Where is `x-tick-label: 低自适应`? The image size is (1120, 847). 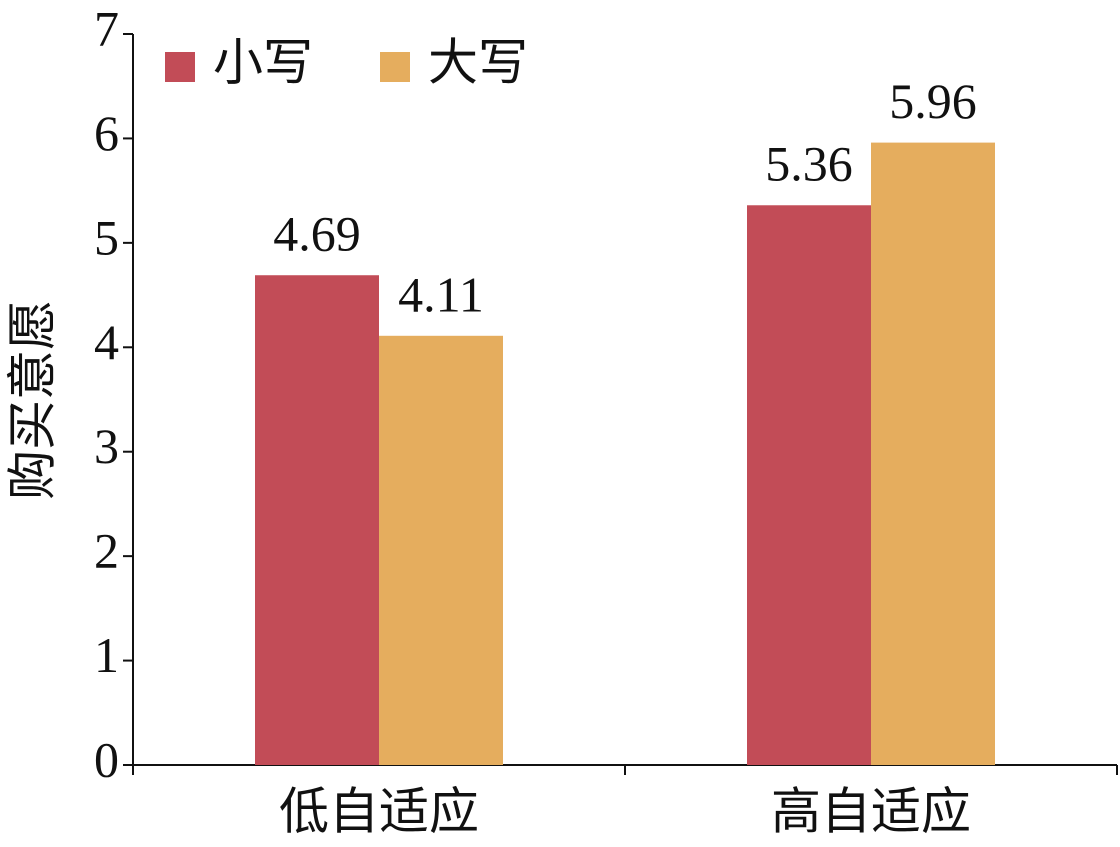 x-tick-label: 低自适应 is located at coordinates (379, 811).